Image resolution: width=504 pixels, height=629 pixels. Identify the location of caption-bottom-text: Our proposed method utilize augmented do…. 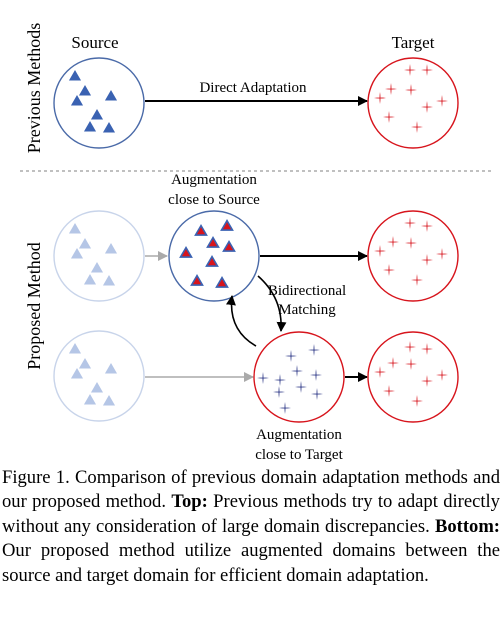
(251, 563).